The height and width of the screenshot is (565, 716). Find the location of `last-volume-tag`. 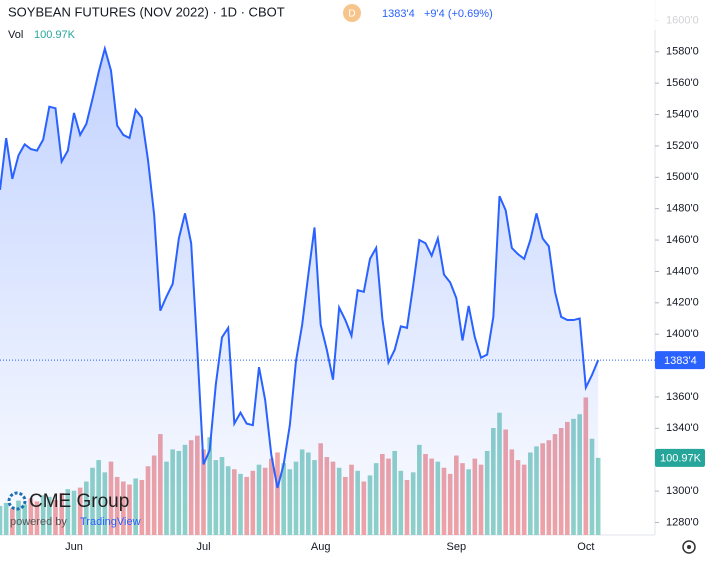

last-volume-tag is located at coordinates (680, 457).